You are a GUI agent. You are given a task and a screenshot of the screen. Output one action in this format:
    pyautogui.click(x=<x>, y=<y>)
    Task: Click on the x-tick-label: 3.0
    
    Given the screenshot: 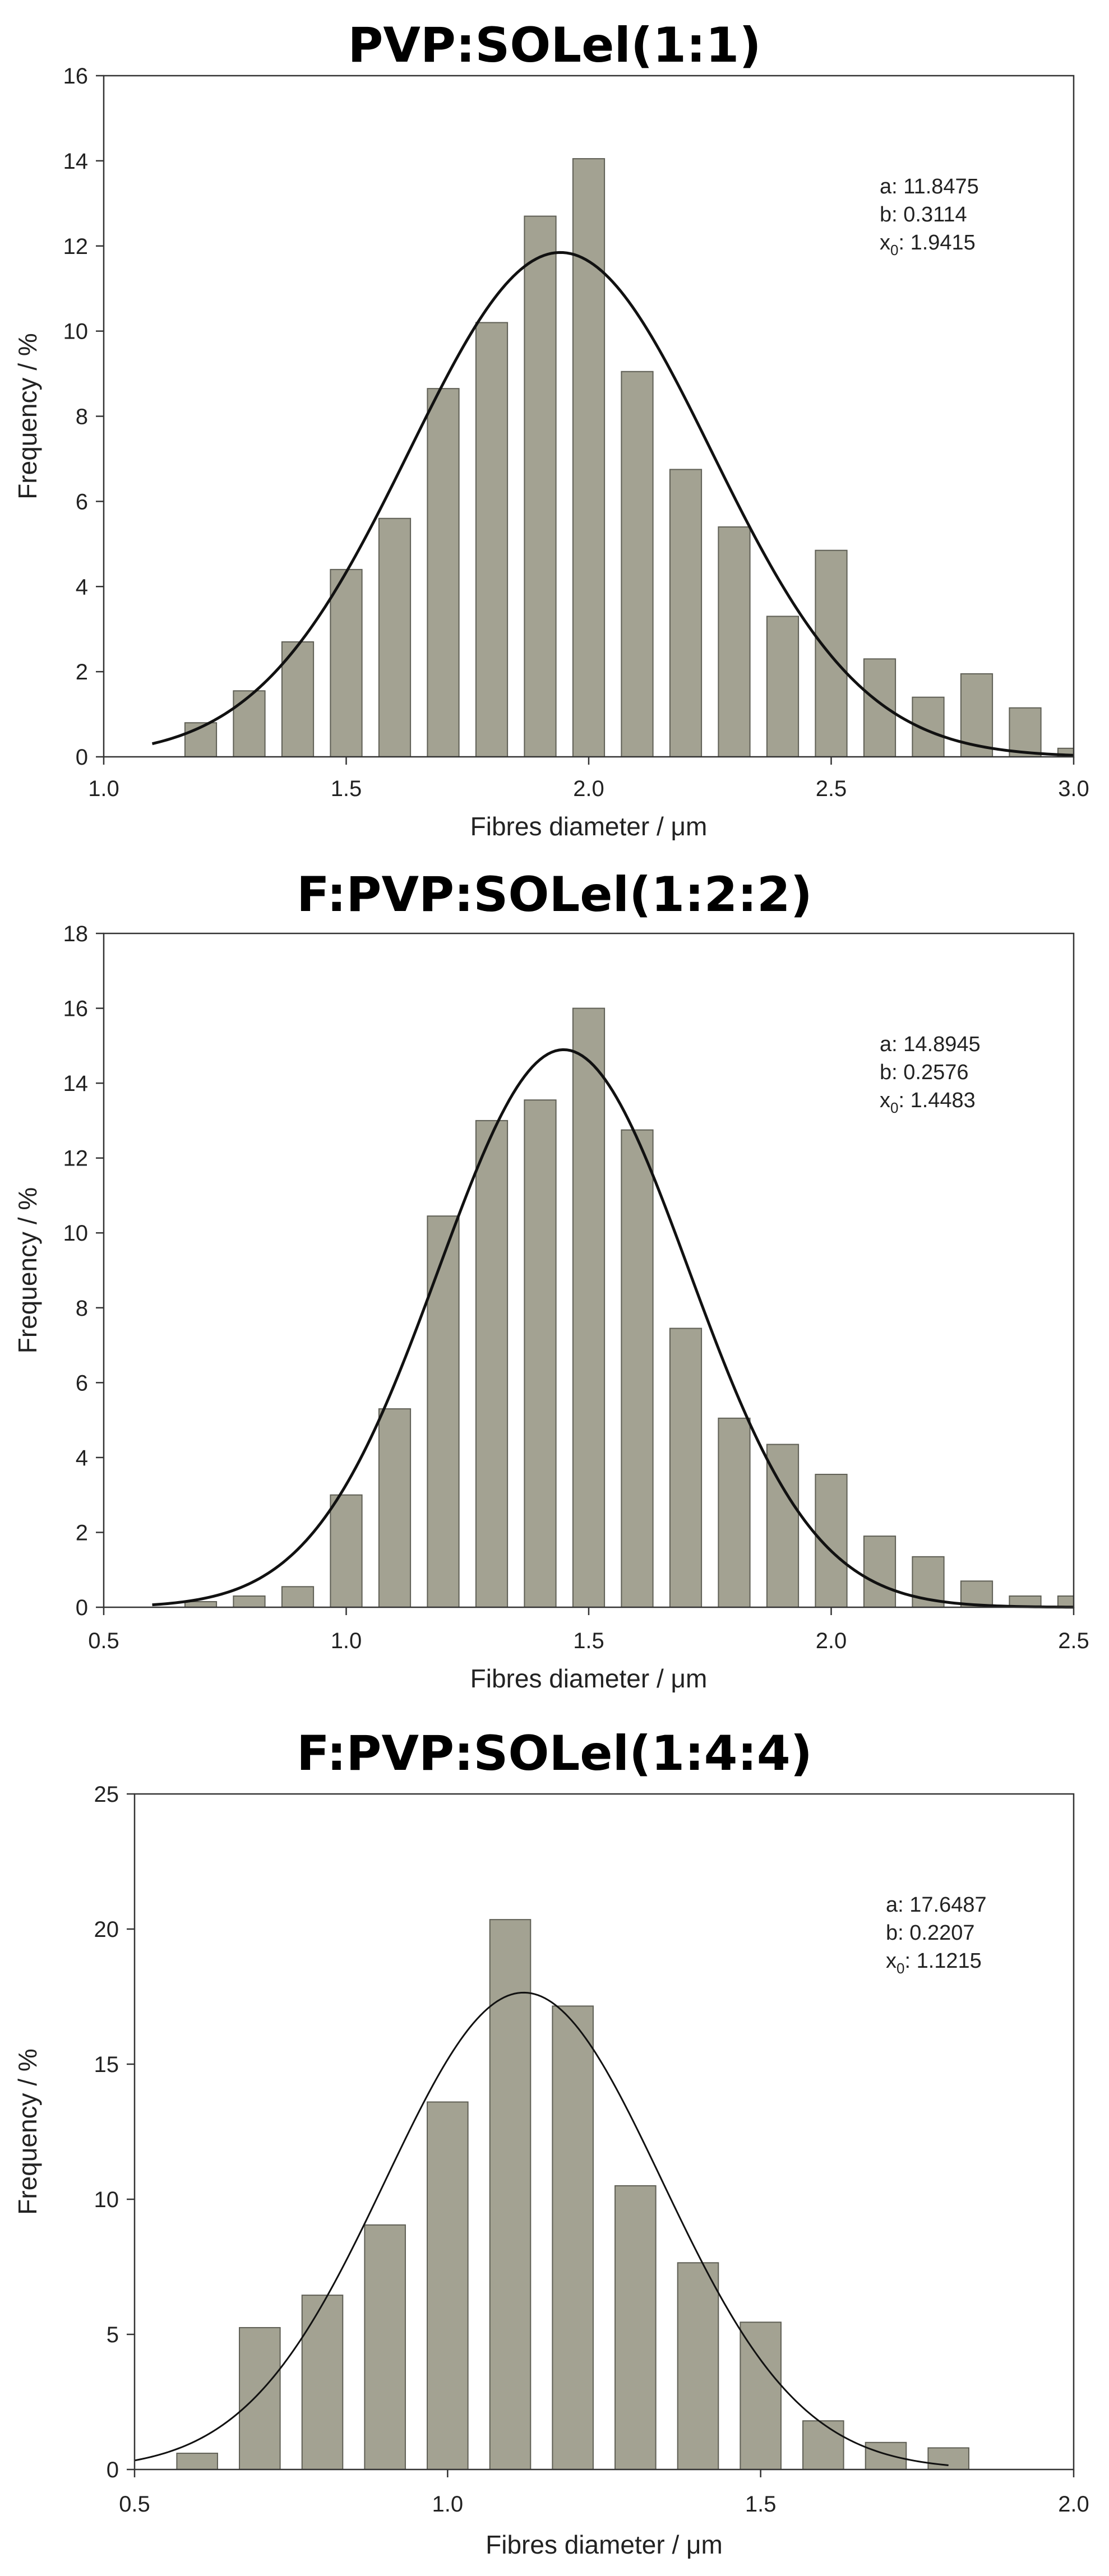 What is the action you would take?
    pyautogui.click(x=1073, y=789)
    